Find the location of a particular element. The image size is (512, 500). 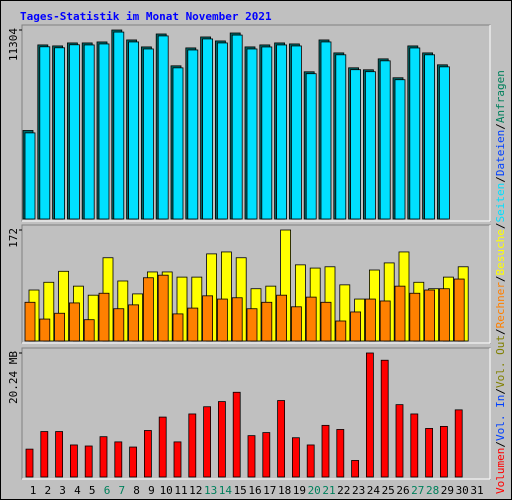

x-tick-label: 27 is located at coordinates (417, 490).